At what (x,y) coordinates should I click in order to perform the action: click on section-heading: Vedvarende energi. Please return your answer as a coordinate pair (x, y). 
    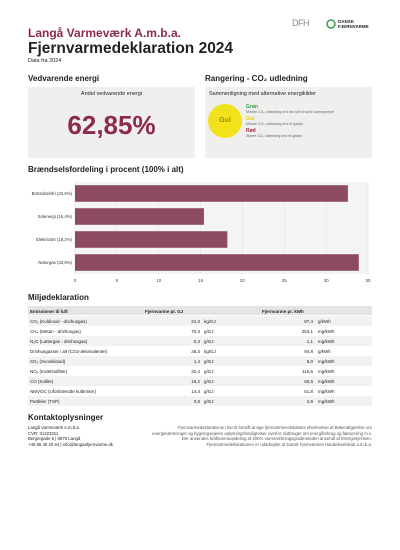
    Looking at the image, I should click on (64, 78).